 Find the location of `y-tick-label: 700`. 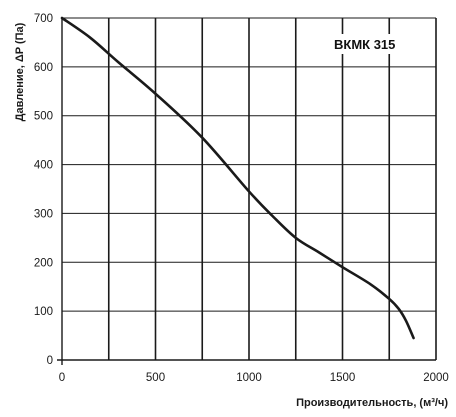

y-tick-label: 700 is located at coordinates (43, 19).